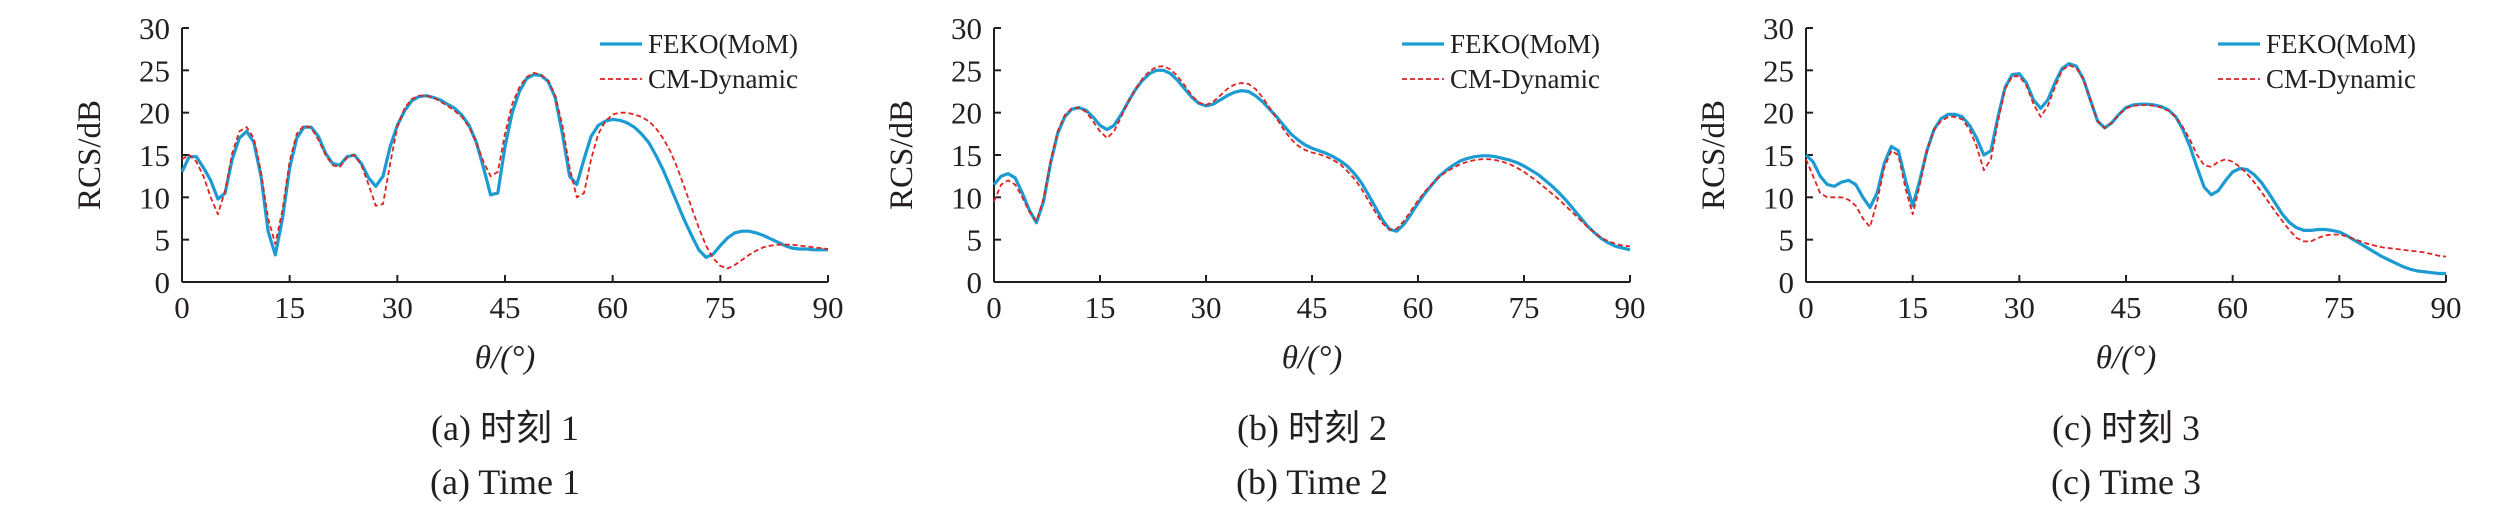 The width and height of the screenshot is (2520, 512). Describe the element at coordinates (2126, 428) in the screenshot. I see `caption-cn: (c) 时刻 3` at that location.